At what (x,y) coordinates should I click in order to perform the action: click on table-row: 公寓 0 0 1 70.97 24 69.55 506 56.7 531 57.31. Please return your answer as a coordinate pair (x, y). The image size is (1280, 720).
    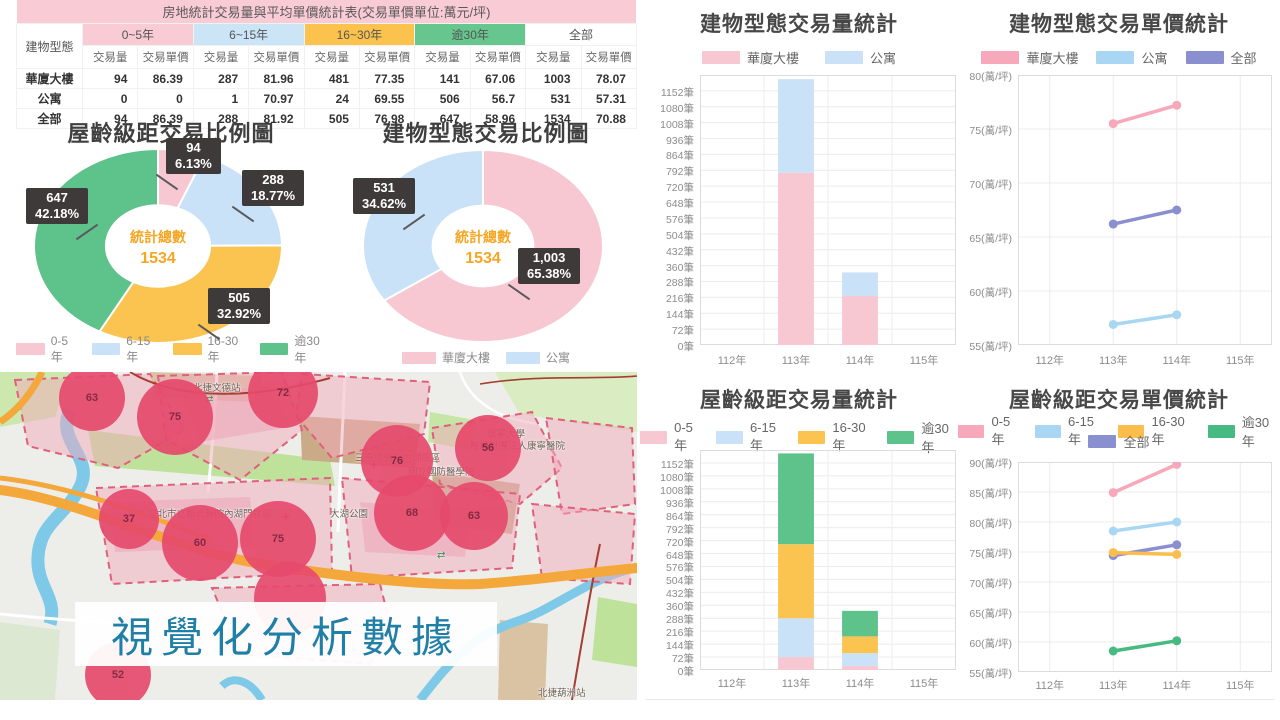
    Looking at the image, I should click on (326, 98).